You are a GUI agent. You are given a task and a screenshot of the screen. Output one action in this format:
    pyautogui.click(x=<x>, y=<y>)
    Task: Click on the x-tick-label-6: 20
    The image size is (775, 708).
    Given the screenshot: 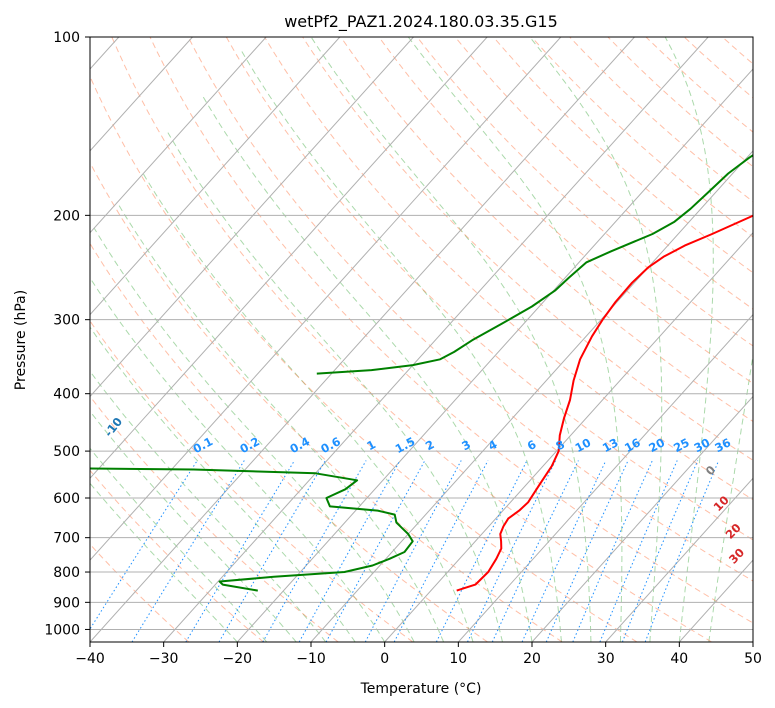 What is the action you would take?
    pyautogui.click(x=532, y=659)
    